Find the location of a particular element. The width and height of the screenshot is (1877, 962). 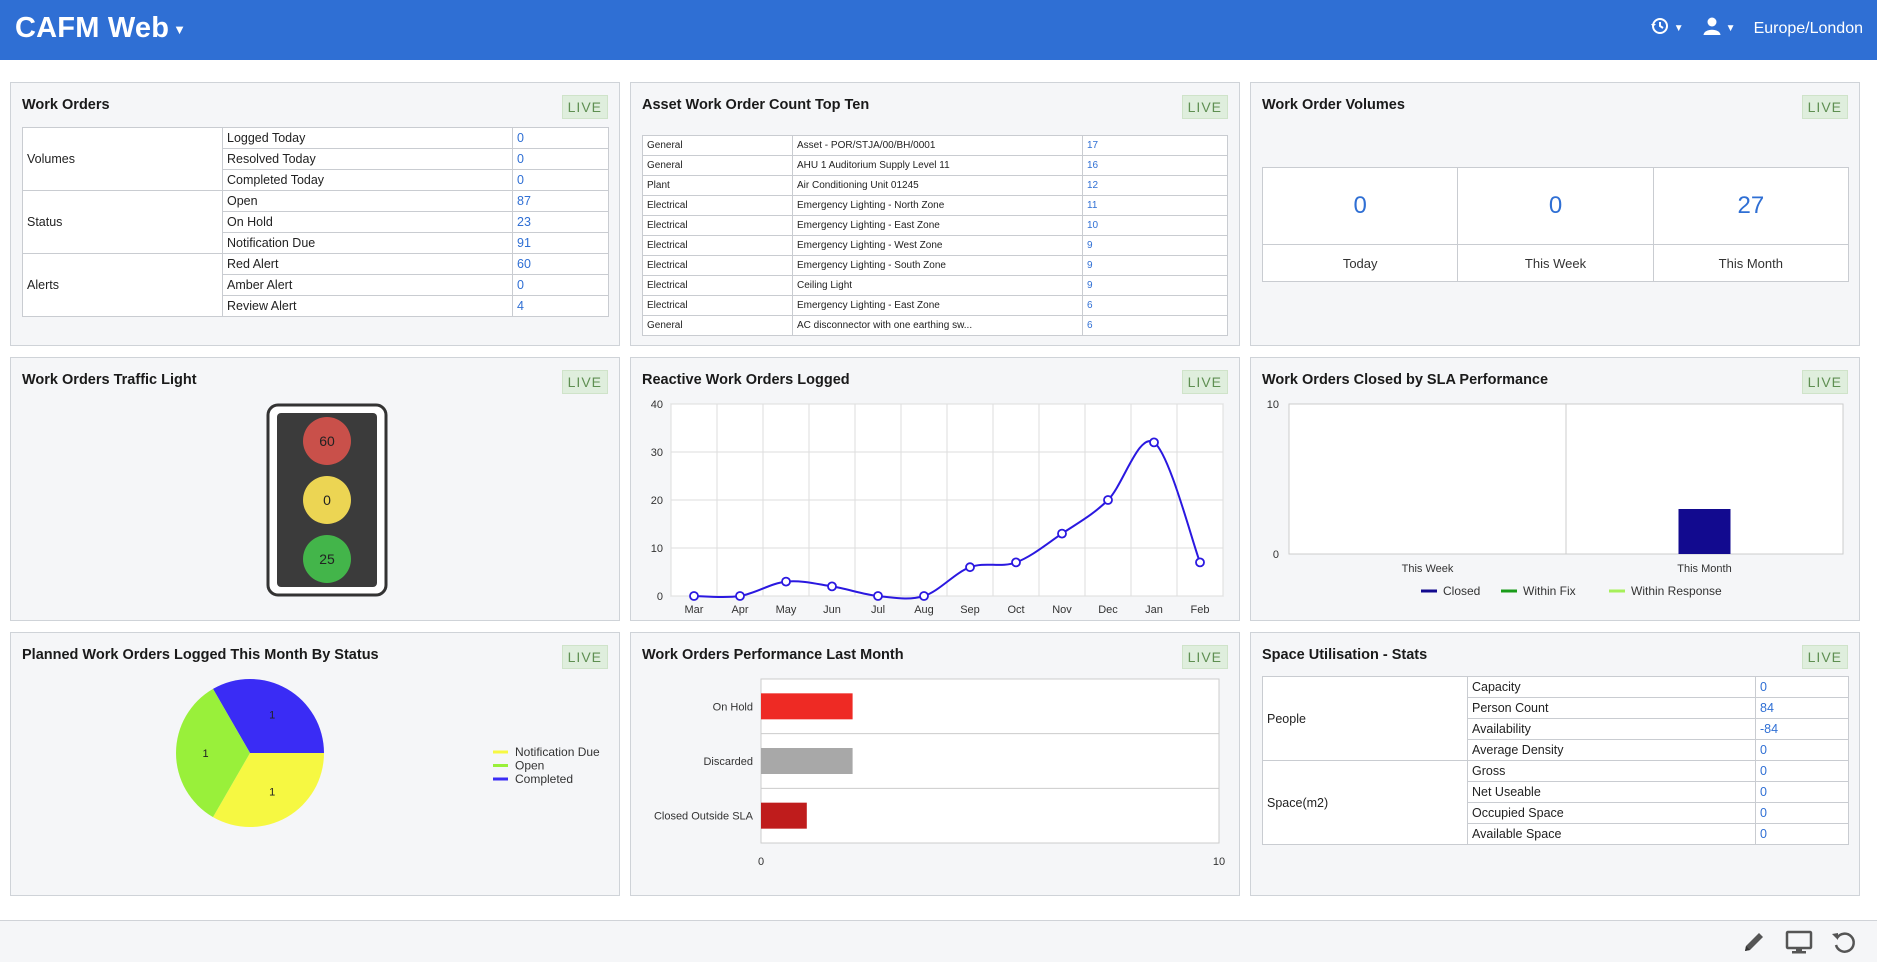

amber-light is located at coordinates (327, 500).